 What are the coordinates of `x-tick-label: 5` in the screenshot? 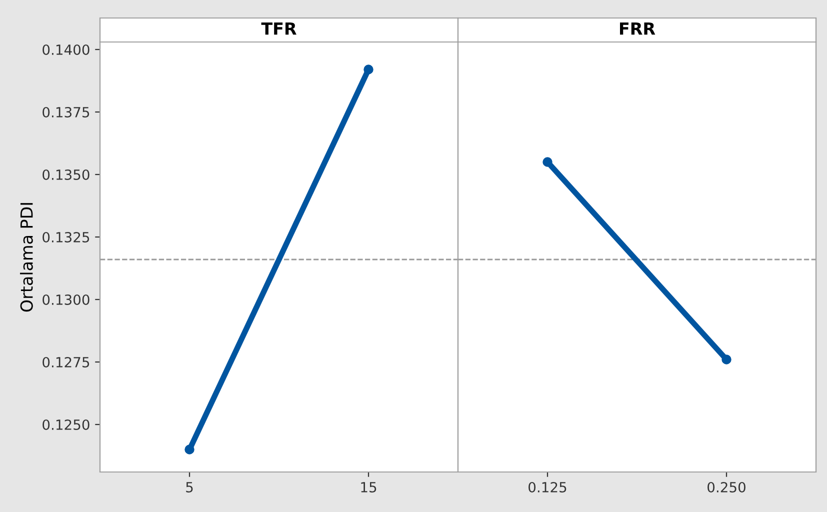 It's located at (189, 487).